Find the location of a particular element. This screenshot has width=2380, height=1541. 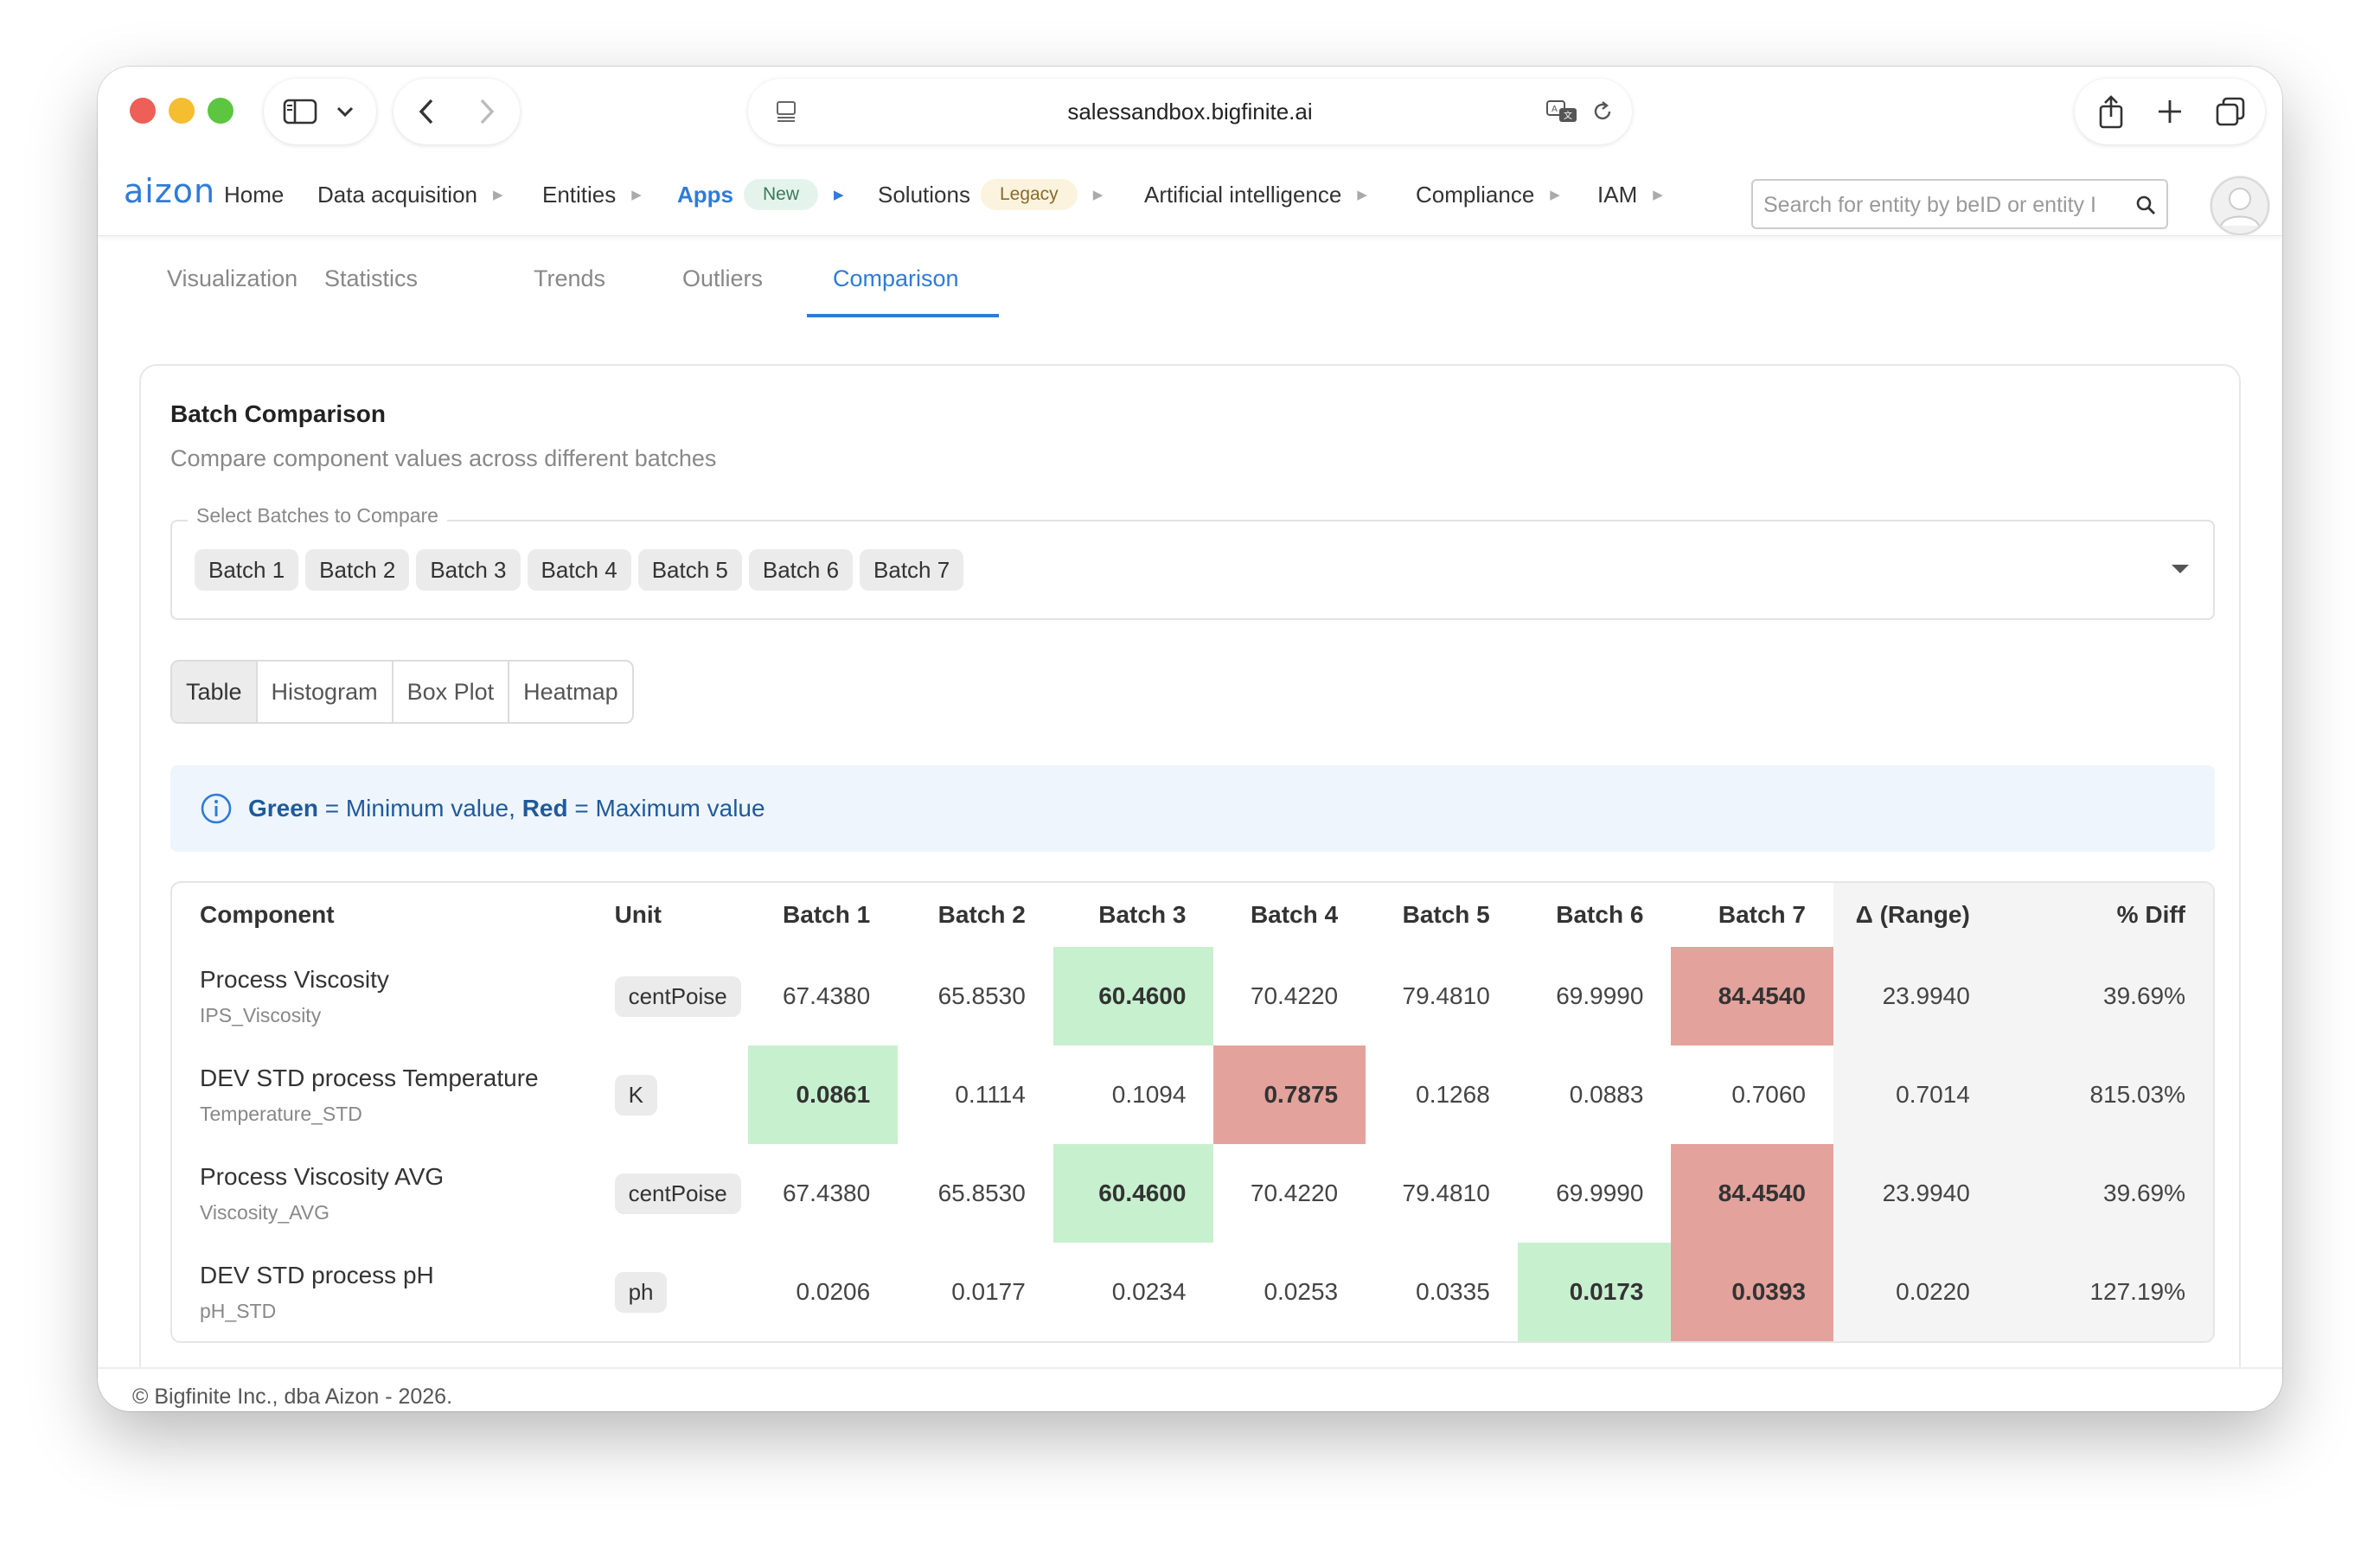

tab-statistics: Statistics is located at coordinates (371, 278).